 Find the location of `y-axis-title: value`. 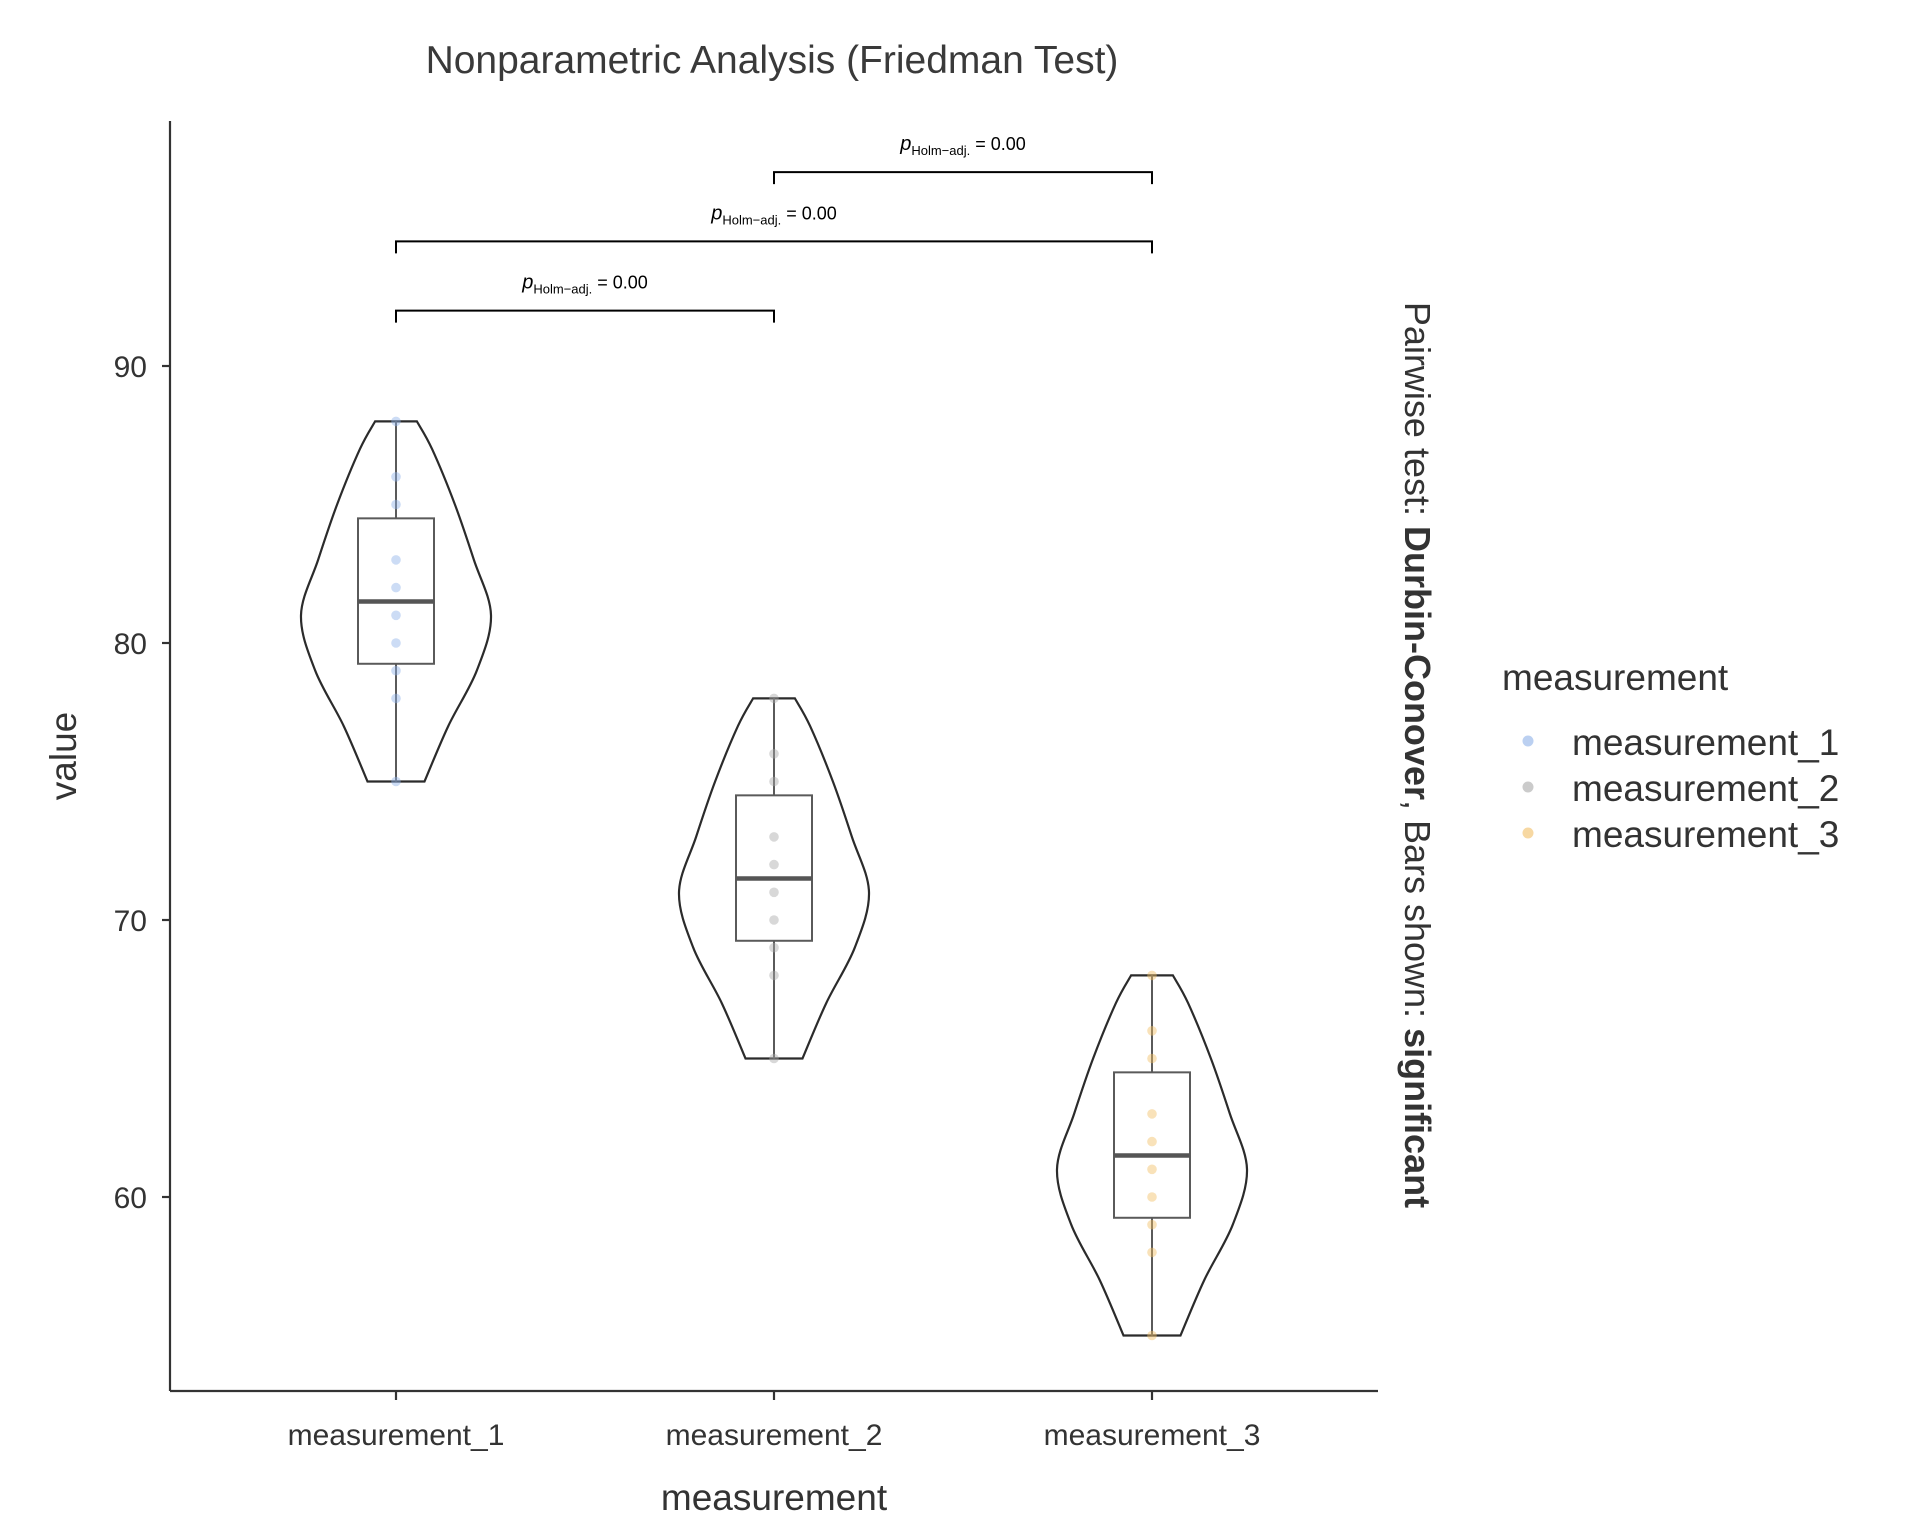

y-axis-title: value is located at coordinates (63, 756).